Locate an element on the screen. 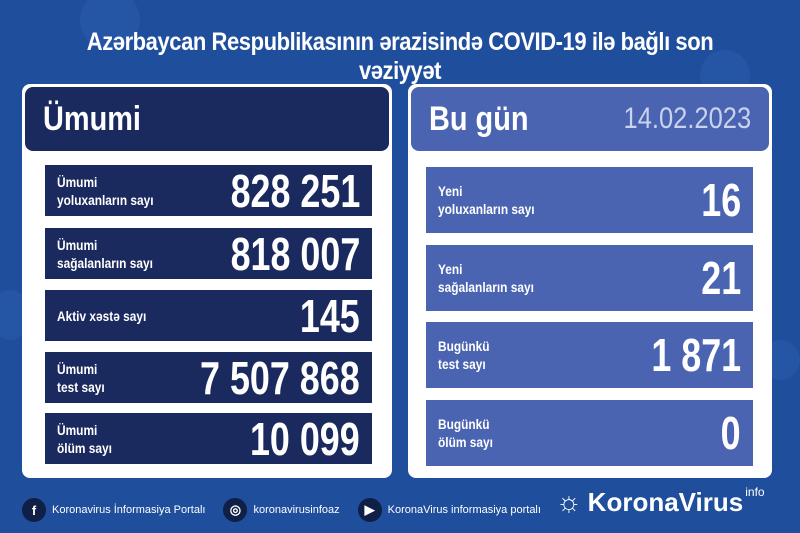  virus-decoration is located at coordinates (110, 25).